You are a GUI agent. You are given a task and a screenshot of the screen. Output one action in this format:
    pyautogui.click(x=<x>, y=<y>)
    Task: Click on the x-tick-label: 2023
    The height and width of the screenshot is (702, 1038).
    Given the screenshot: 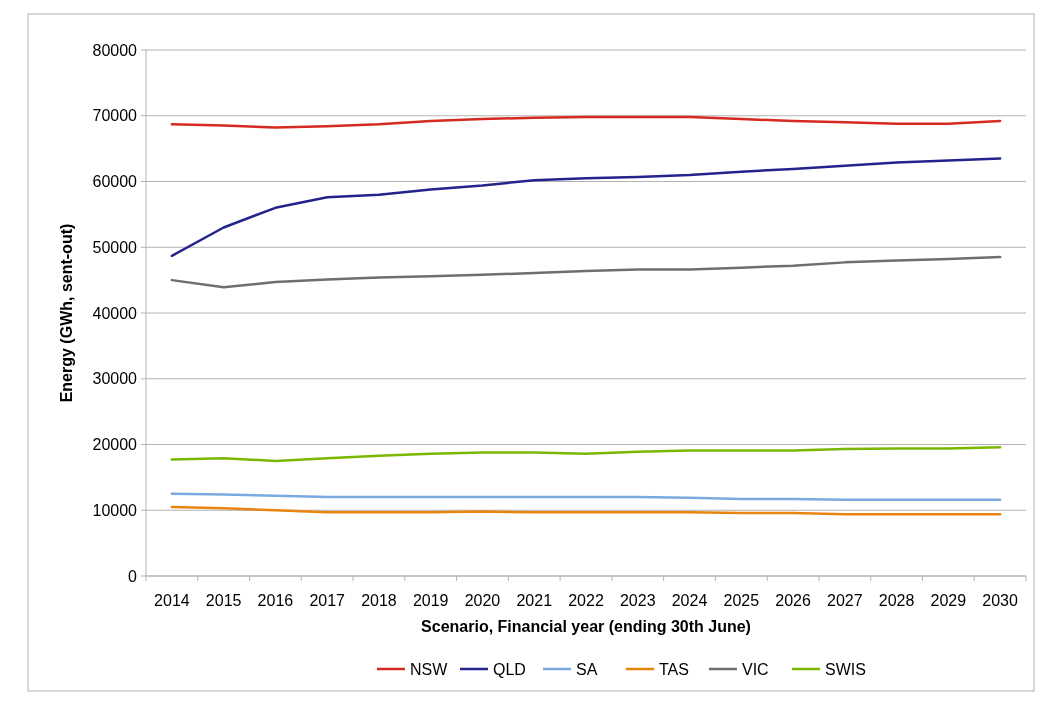 What is the action you would take?
    pyautogui.click(x=637, y=600)
    